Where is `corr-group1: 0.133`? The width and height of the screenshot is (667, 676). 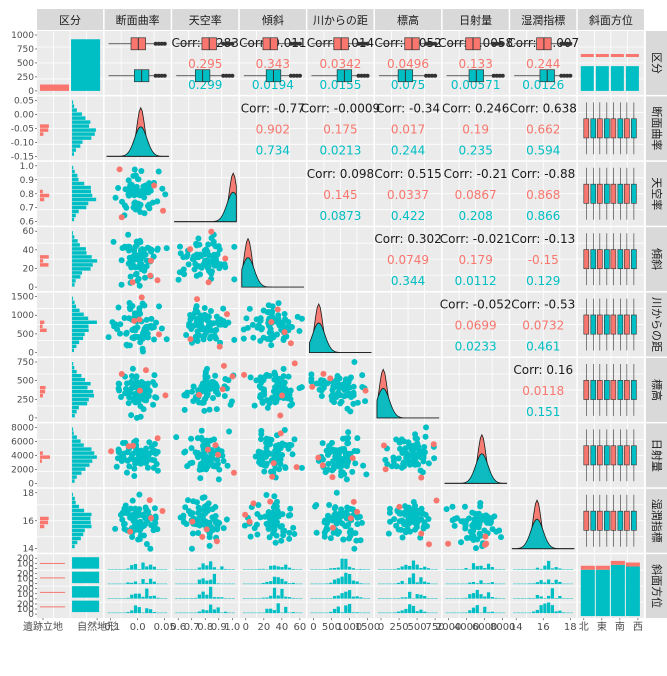
corr-group1: 0.133 is located at coordinates (475, 64).